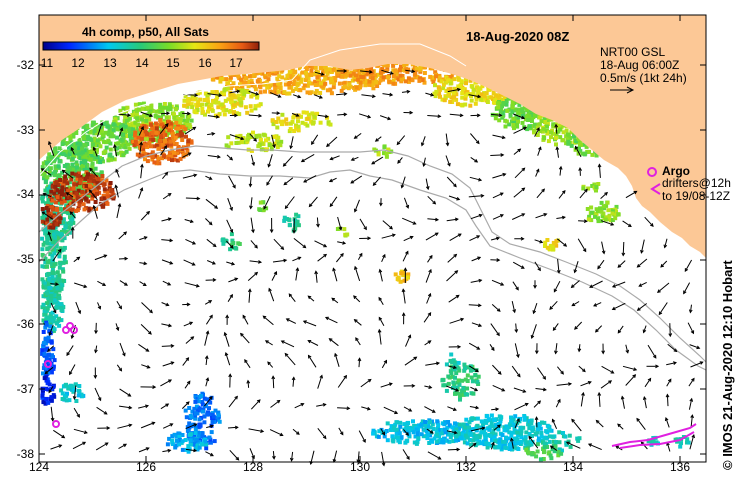 This screenshot has height=496, width=749. Describe the element at coordinates (643, 78) in the screenshot. I see `info-line-3: 0.5m/s (1kt 24h)` at that location.